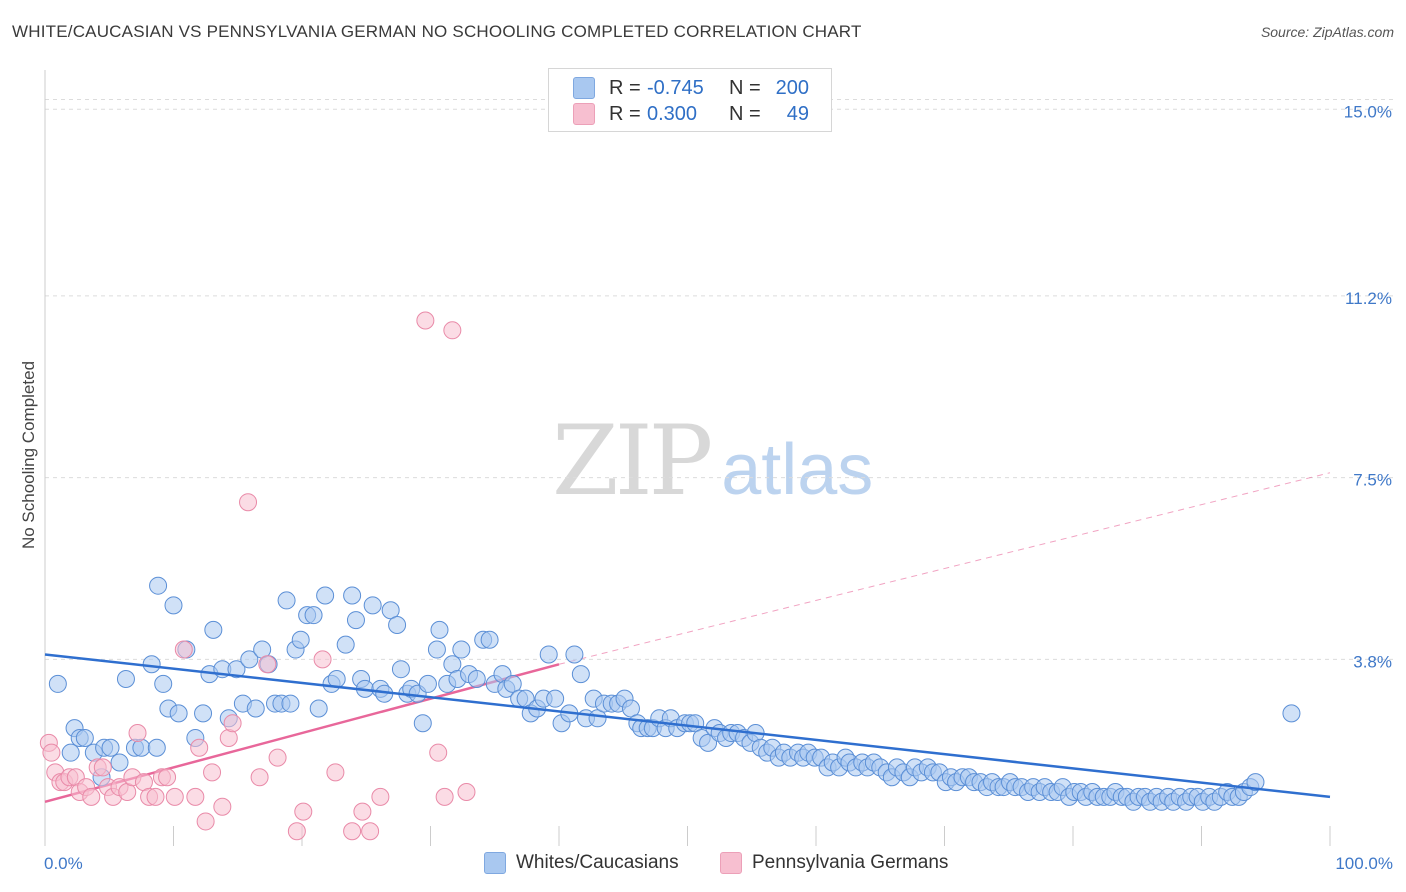  Describe the element at coordinates (797, 113) in the screenshot. I see `legend-n-value: 49` at that location.